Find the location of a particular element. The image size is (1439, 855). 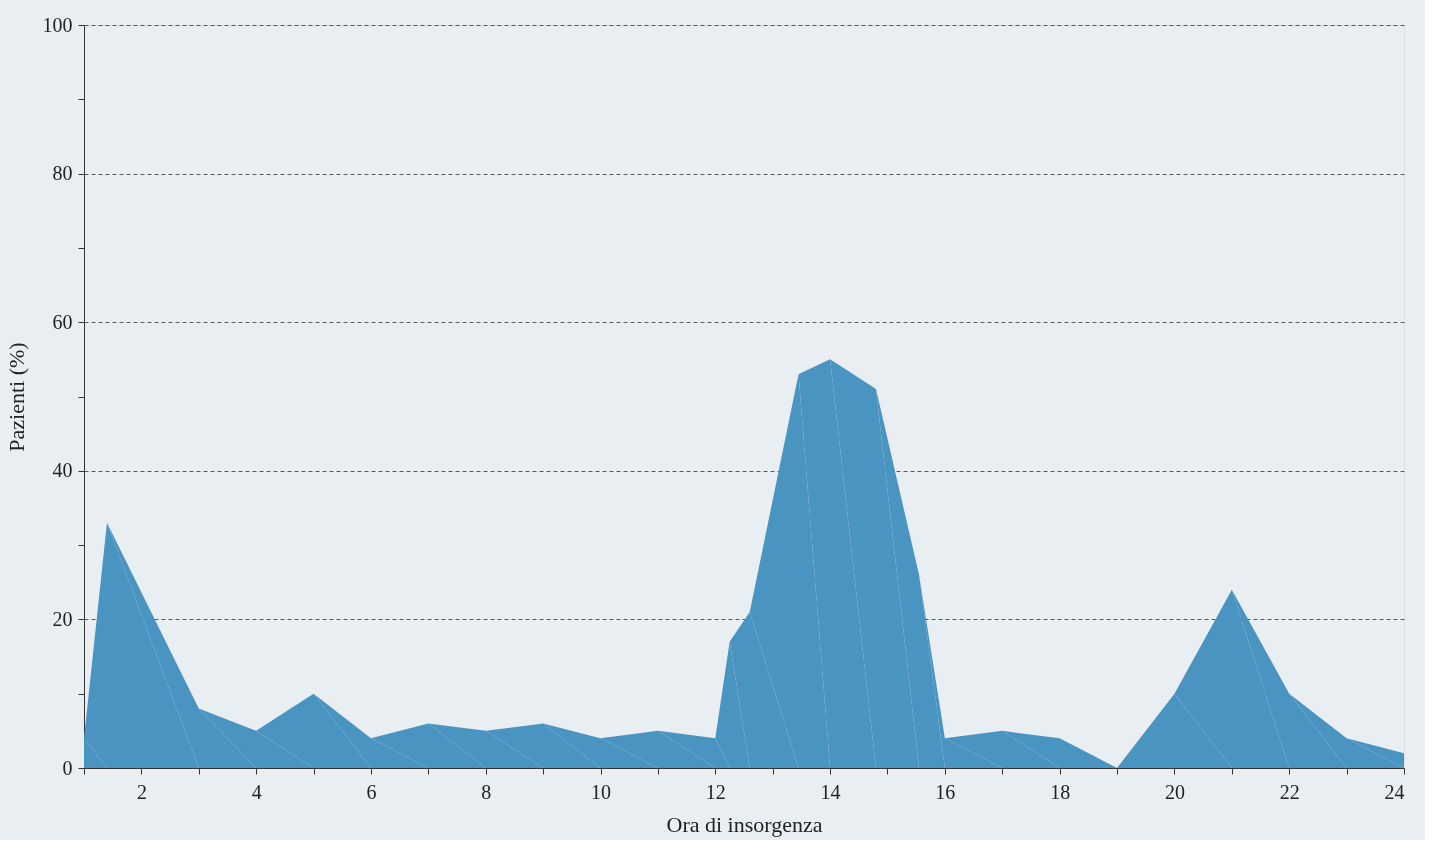

x-tick-label: 18 is located at coordinates (1060, 791).